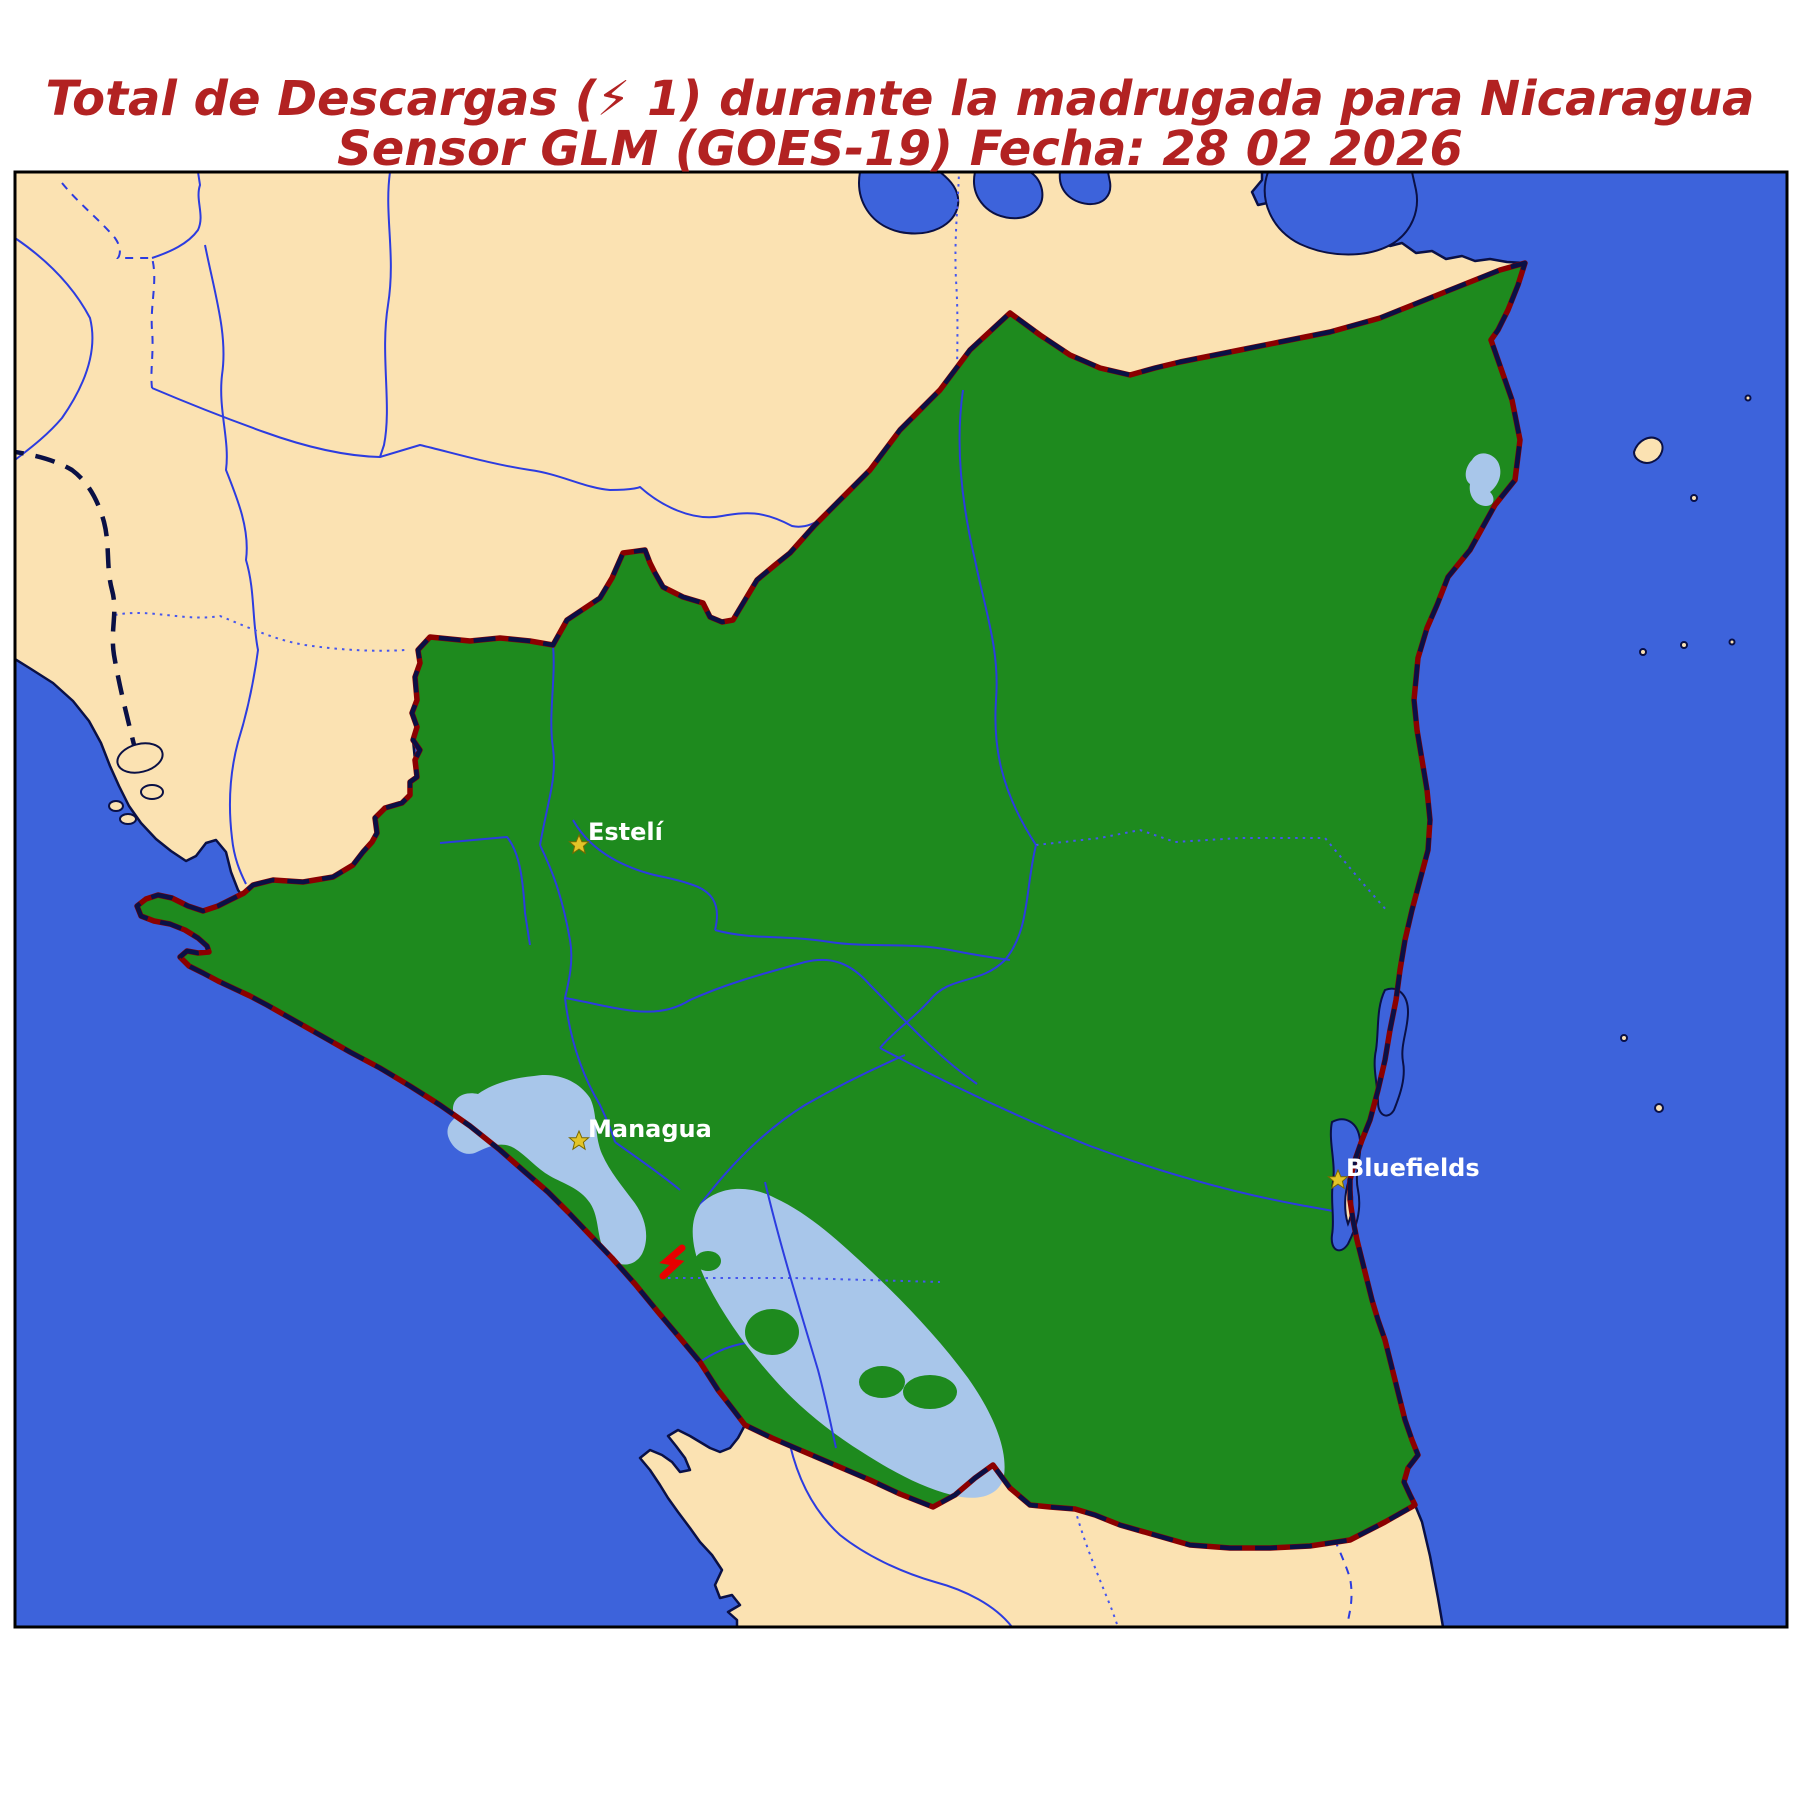 The image size is (1800, 1800). What do you see at coordinates (1648, 450) in the screenshot?
I see `miskito-cay` at bounding box center [1648, 450].